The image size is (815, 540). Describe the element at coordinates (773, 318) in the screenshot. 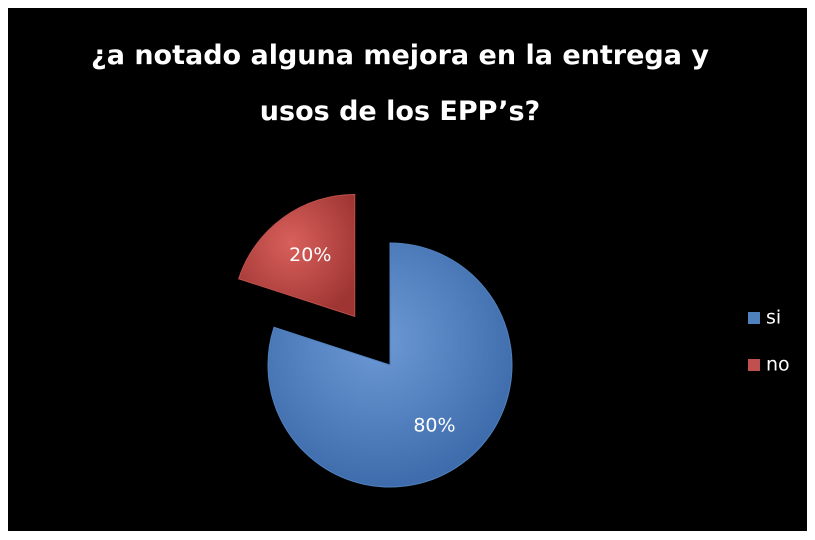

I see `legend-label: si` at that location.